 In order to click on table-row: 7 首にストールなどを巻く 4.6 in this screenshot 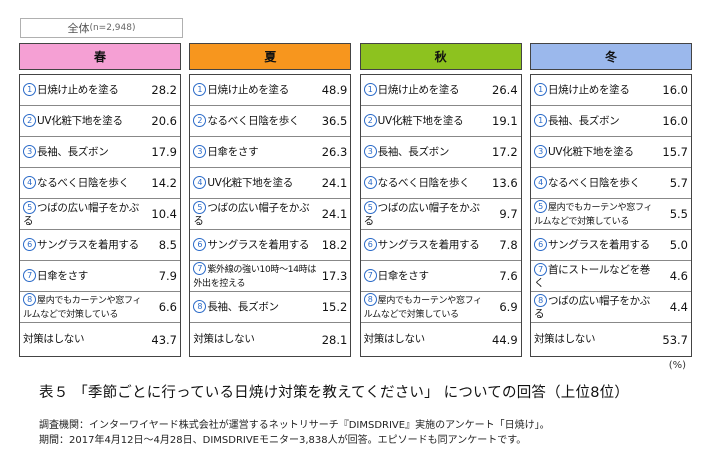, I will do `click(610, 276)`.